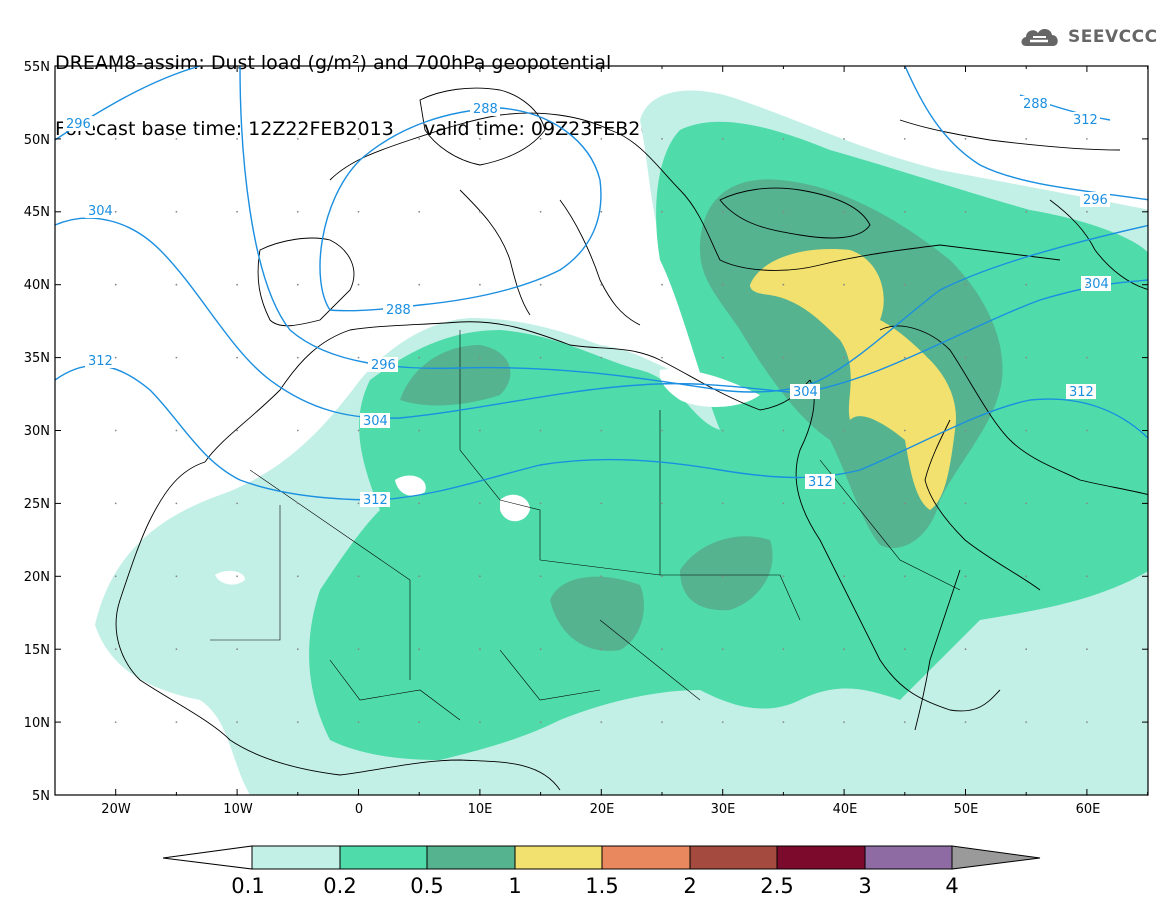 Image resolution: width=1165 pixels, height=907 pixels. I want to click on lon-label: 0, so click(359, 809).